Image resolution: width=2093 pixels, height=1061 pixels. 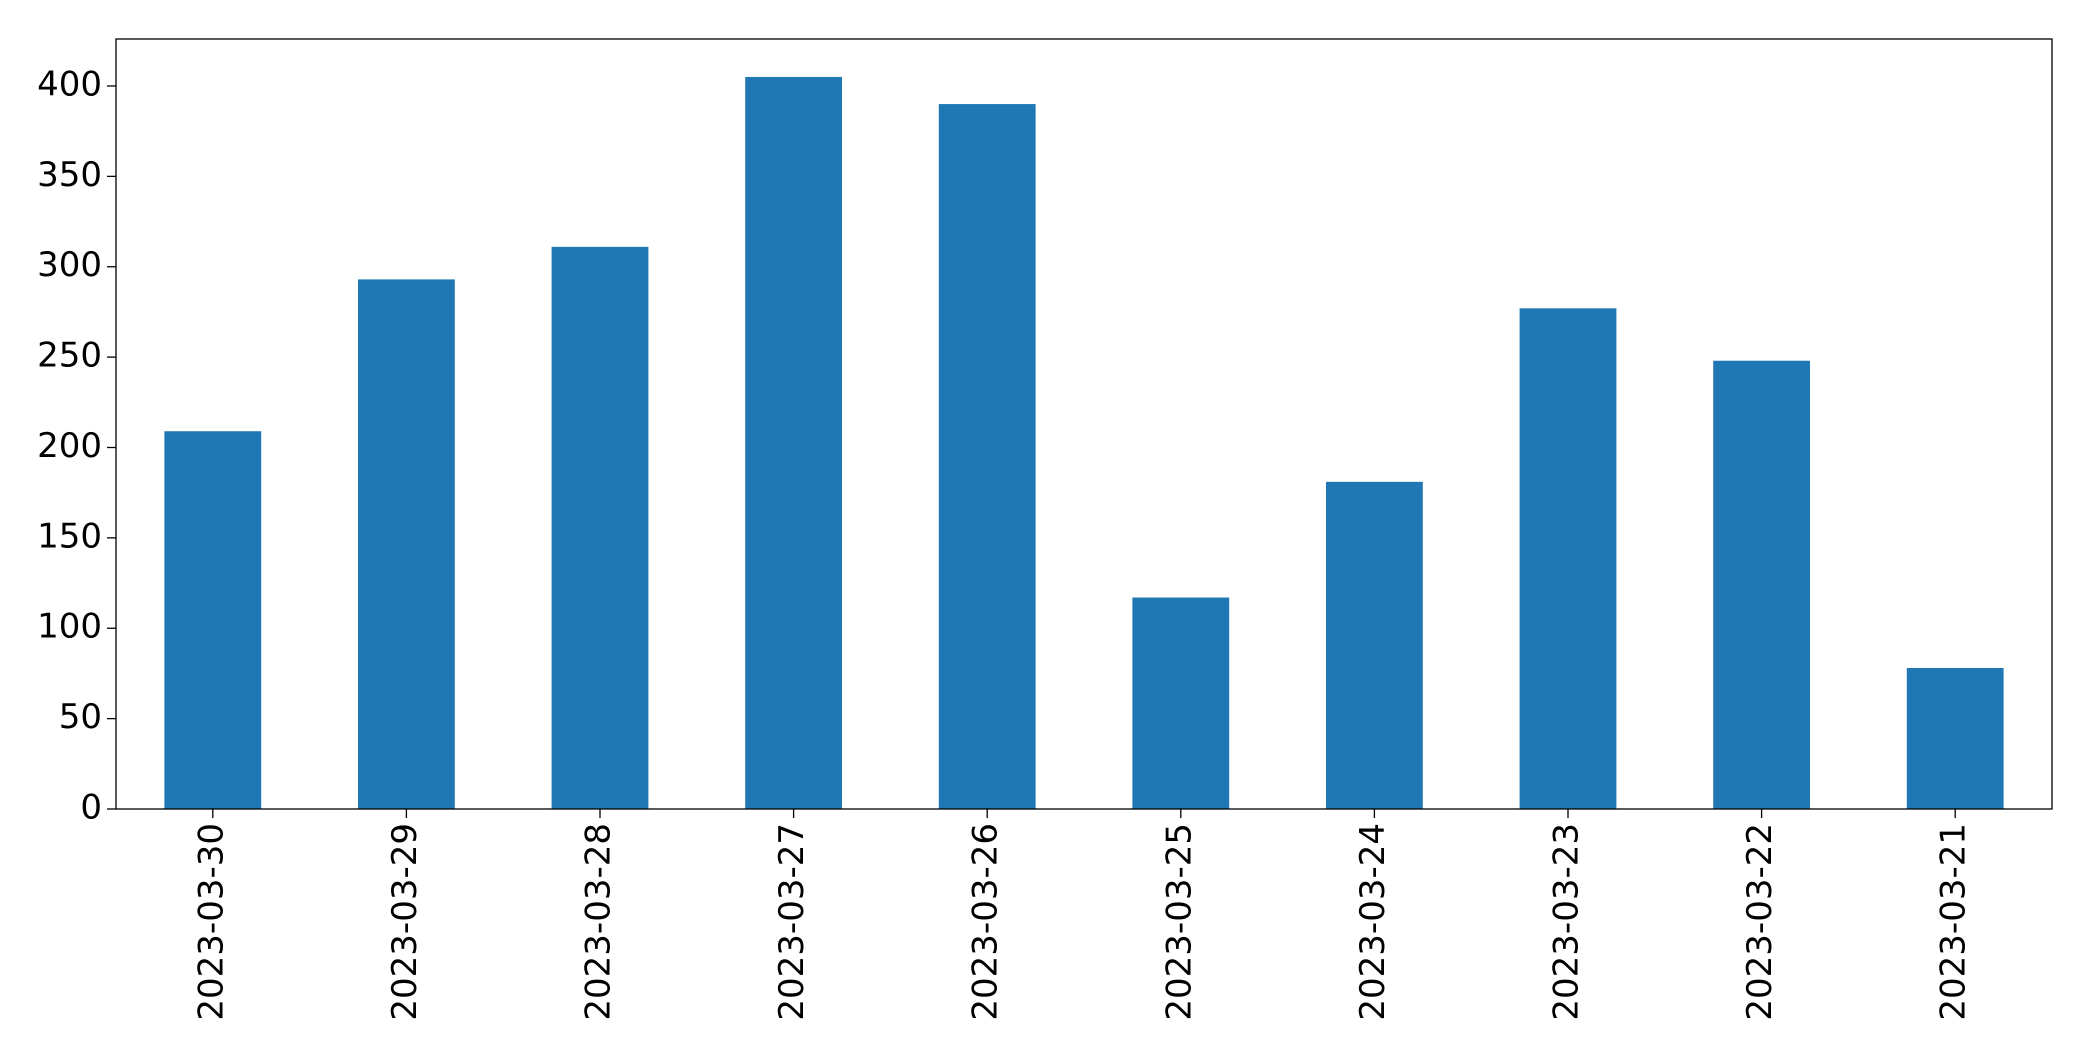 I want to click on x-tick-label: 2023-03-26, so click(x=986, y=922).